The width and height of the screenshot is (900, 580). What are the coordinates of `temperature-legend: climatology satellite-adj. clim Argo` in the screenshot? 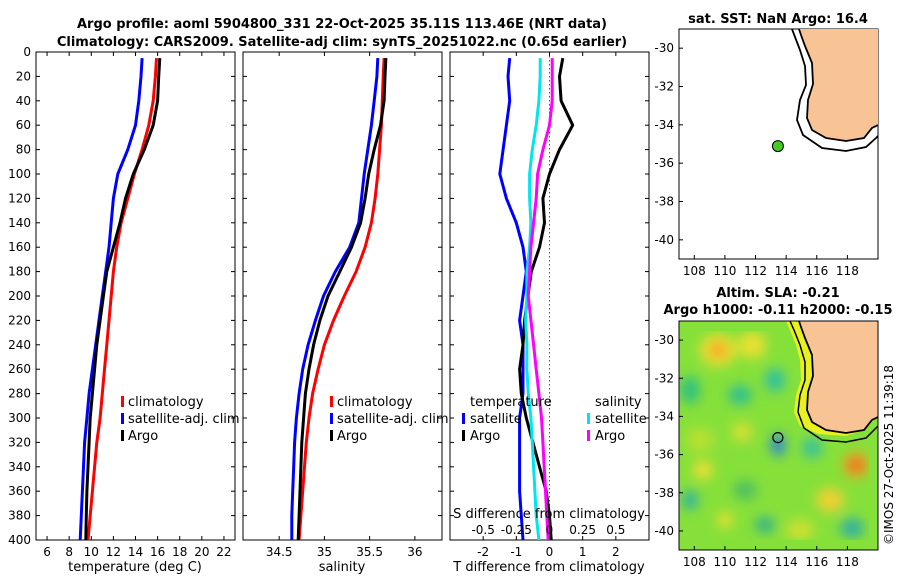 It's located at (180, 419).